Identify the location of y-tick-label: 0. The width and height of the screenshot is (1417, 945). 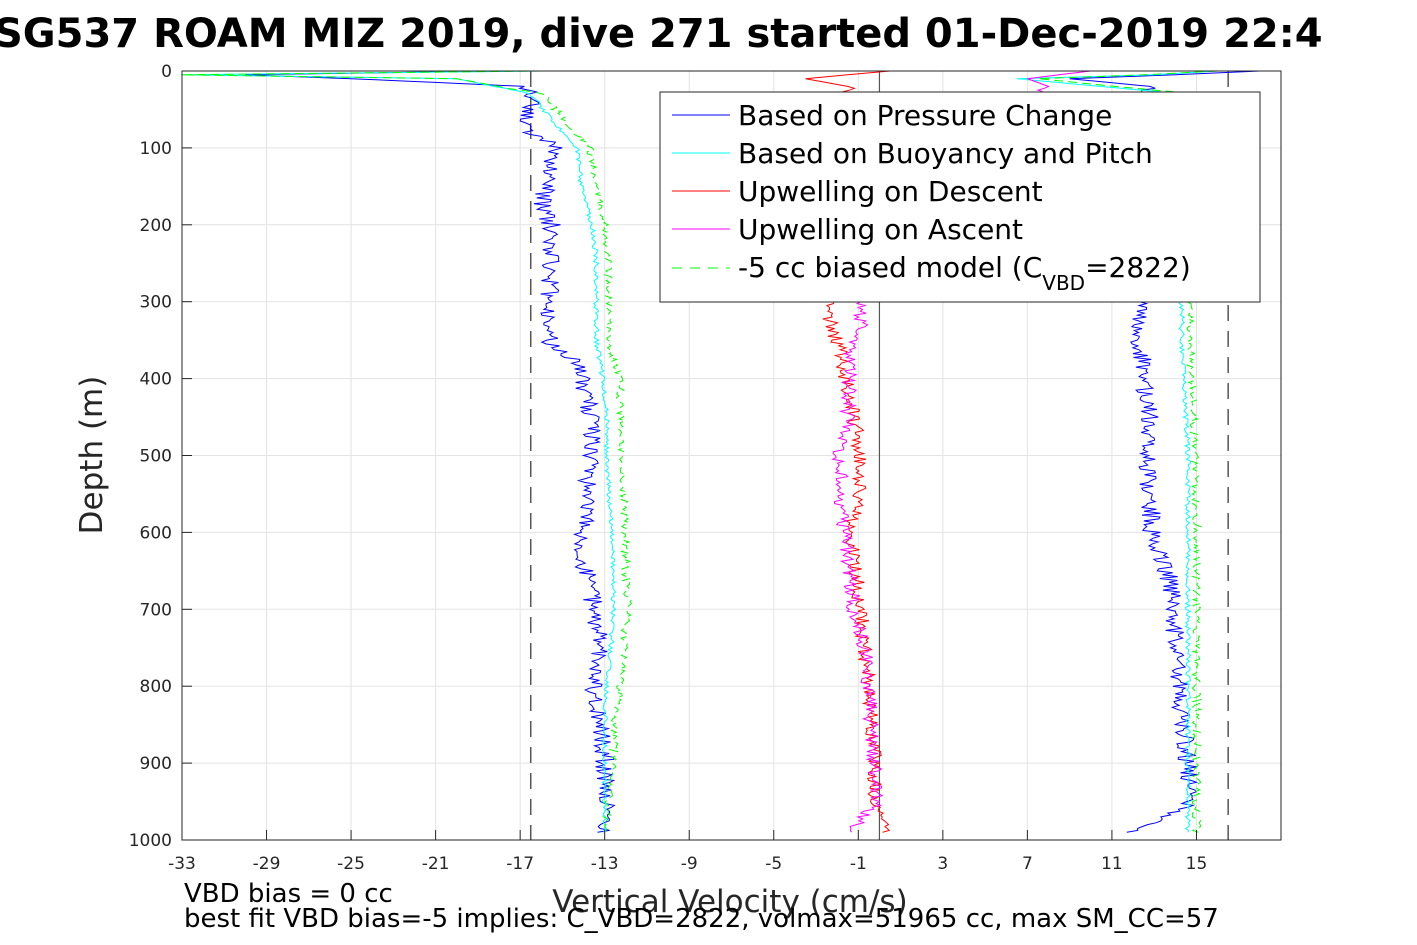
(166, 72).